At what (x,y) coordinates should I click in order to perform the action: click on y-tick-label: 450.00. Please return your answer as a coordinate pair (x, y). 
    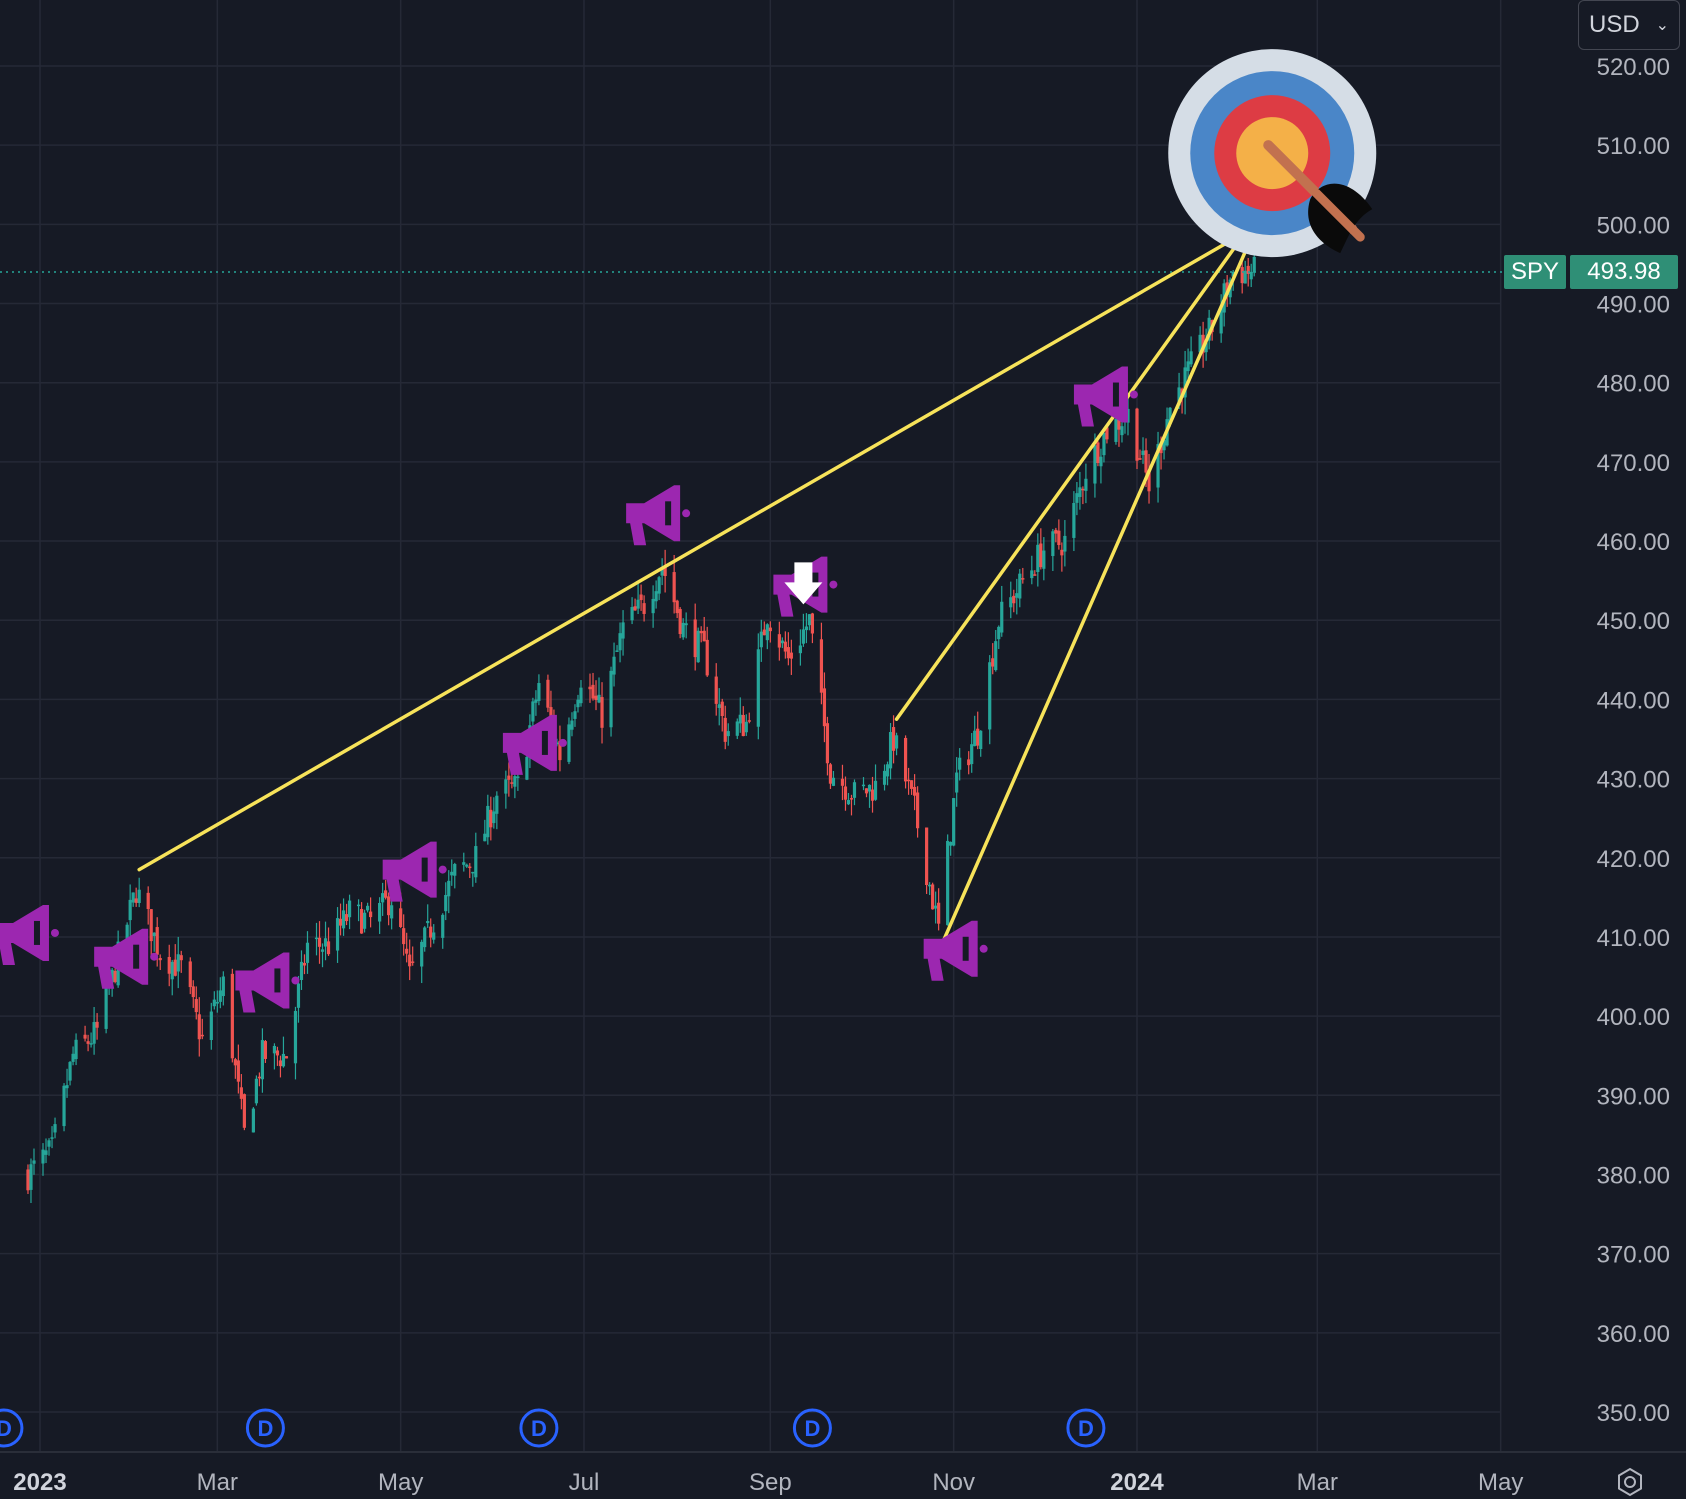
    Looking at the image, I should click on (1633, 621).